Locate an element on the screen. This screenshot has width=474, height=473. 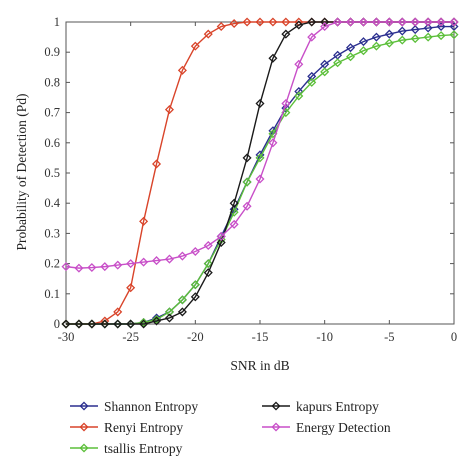
x-tick-label: 0 is located at coordinates (454, 337).